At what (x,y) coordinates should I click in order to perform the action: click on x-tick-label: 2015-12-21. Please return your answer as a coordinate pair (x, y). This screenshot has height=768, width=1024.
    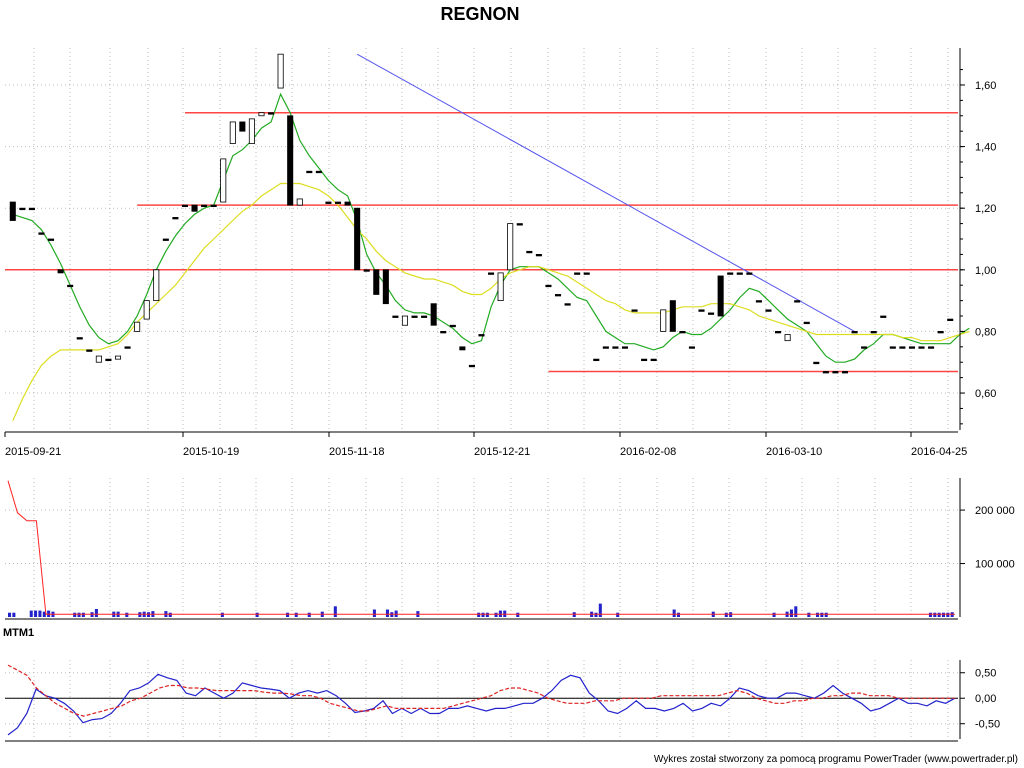
    Looking at the image, I should click on (502, 452).